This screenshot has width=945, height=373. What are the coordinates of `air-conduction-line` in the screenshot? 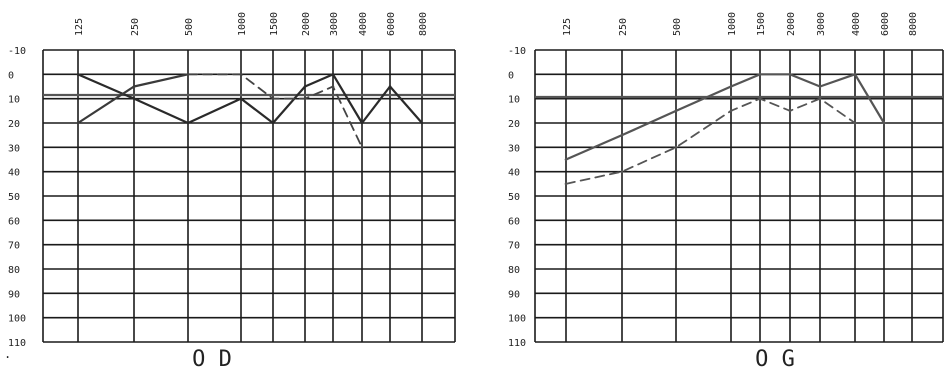 It's located at (250, 99).